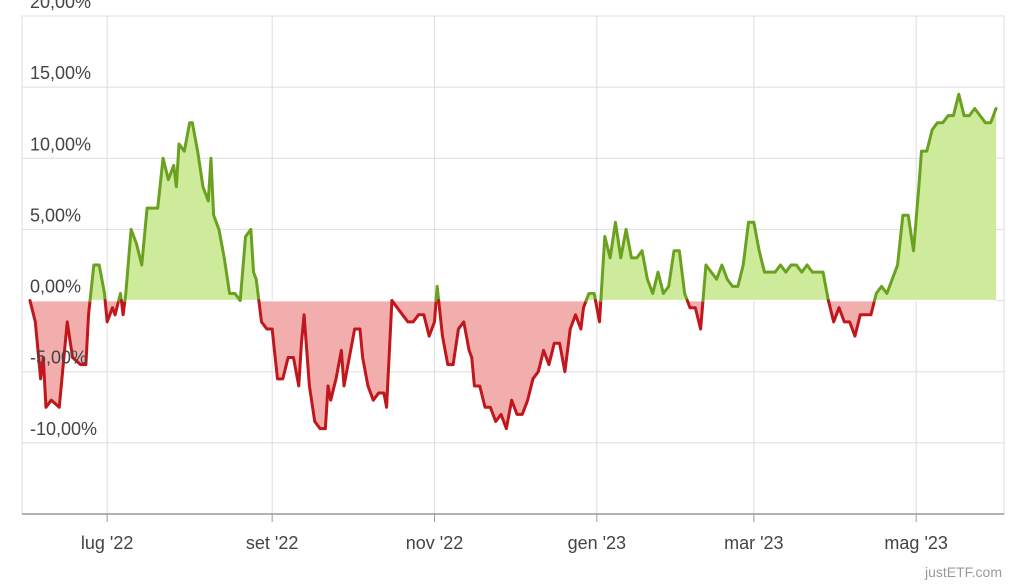 The width and height of the screenshot is (1024, 586). Describe the element at coordinates (60, 73) in the screenshot. I see `y-tick-label: 15,00%` at that location.